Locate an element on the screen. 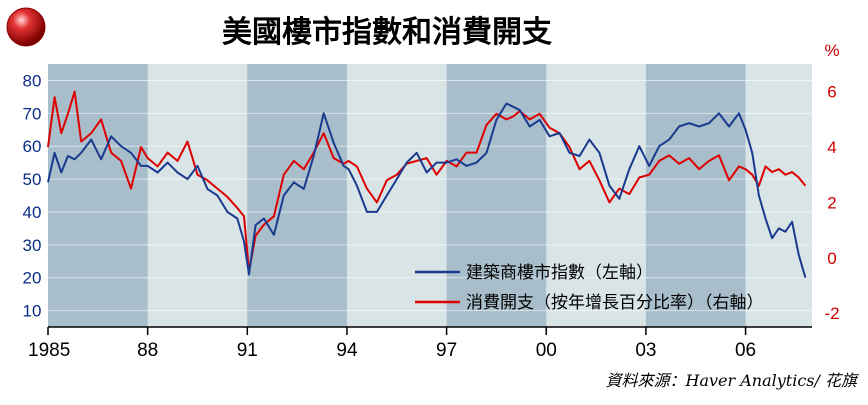 Image resolution: width=868 pixels, height=405 pixels. right-axis: % 6 4 2 0 -2 is located at coordinates (831, 182).